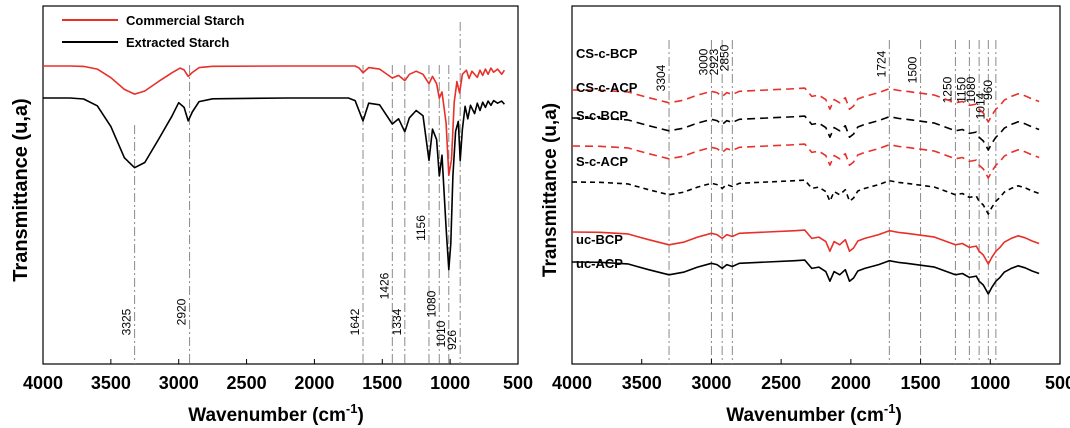  Describe the element at coordinates (421, 228) in the screenshot. I see `left-peak-label-1156: 1156` at that location.